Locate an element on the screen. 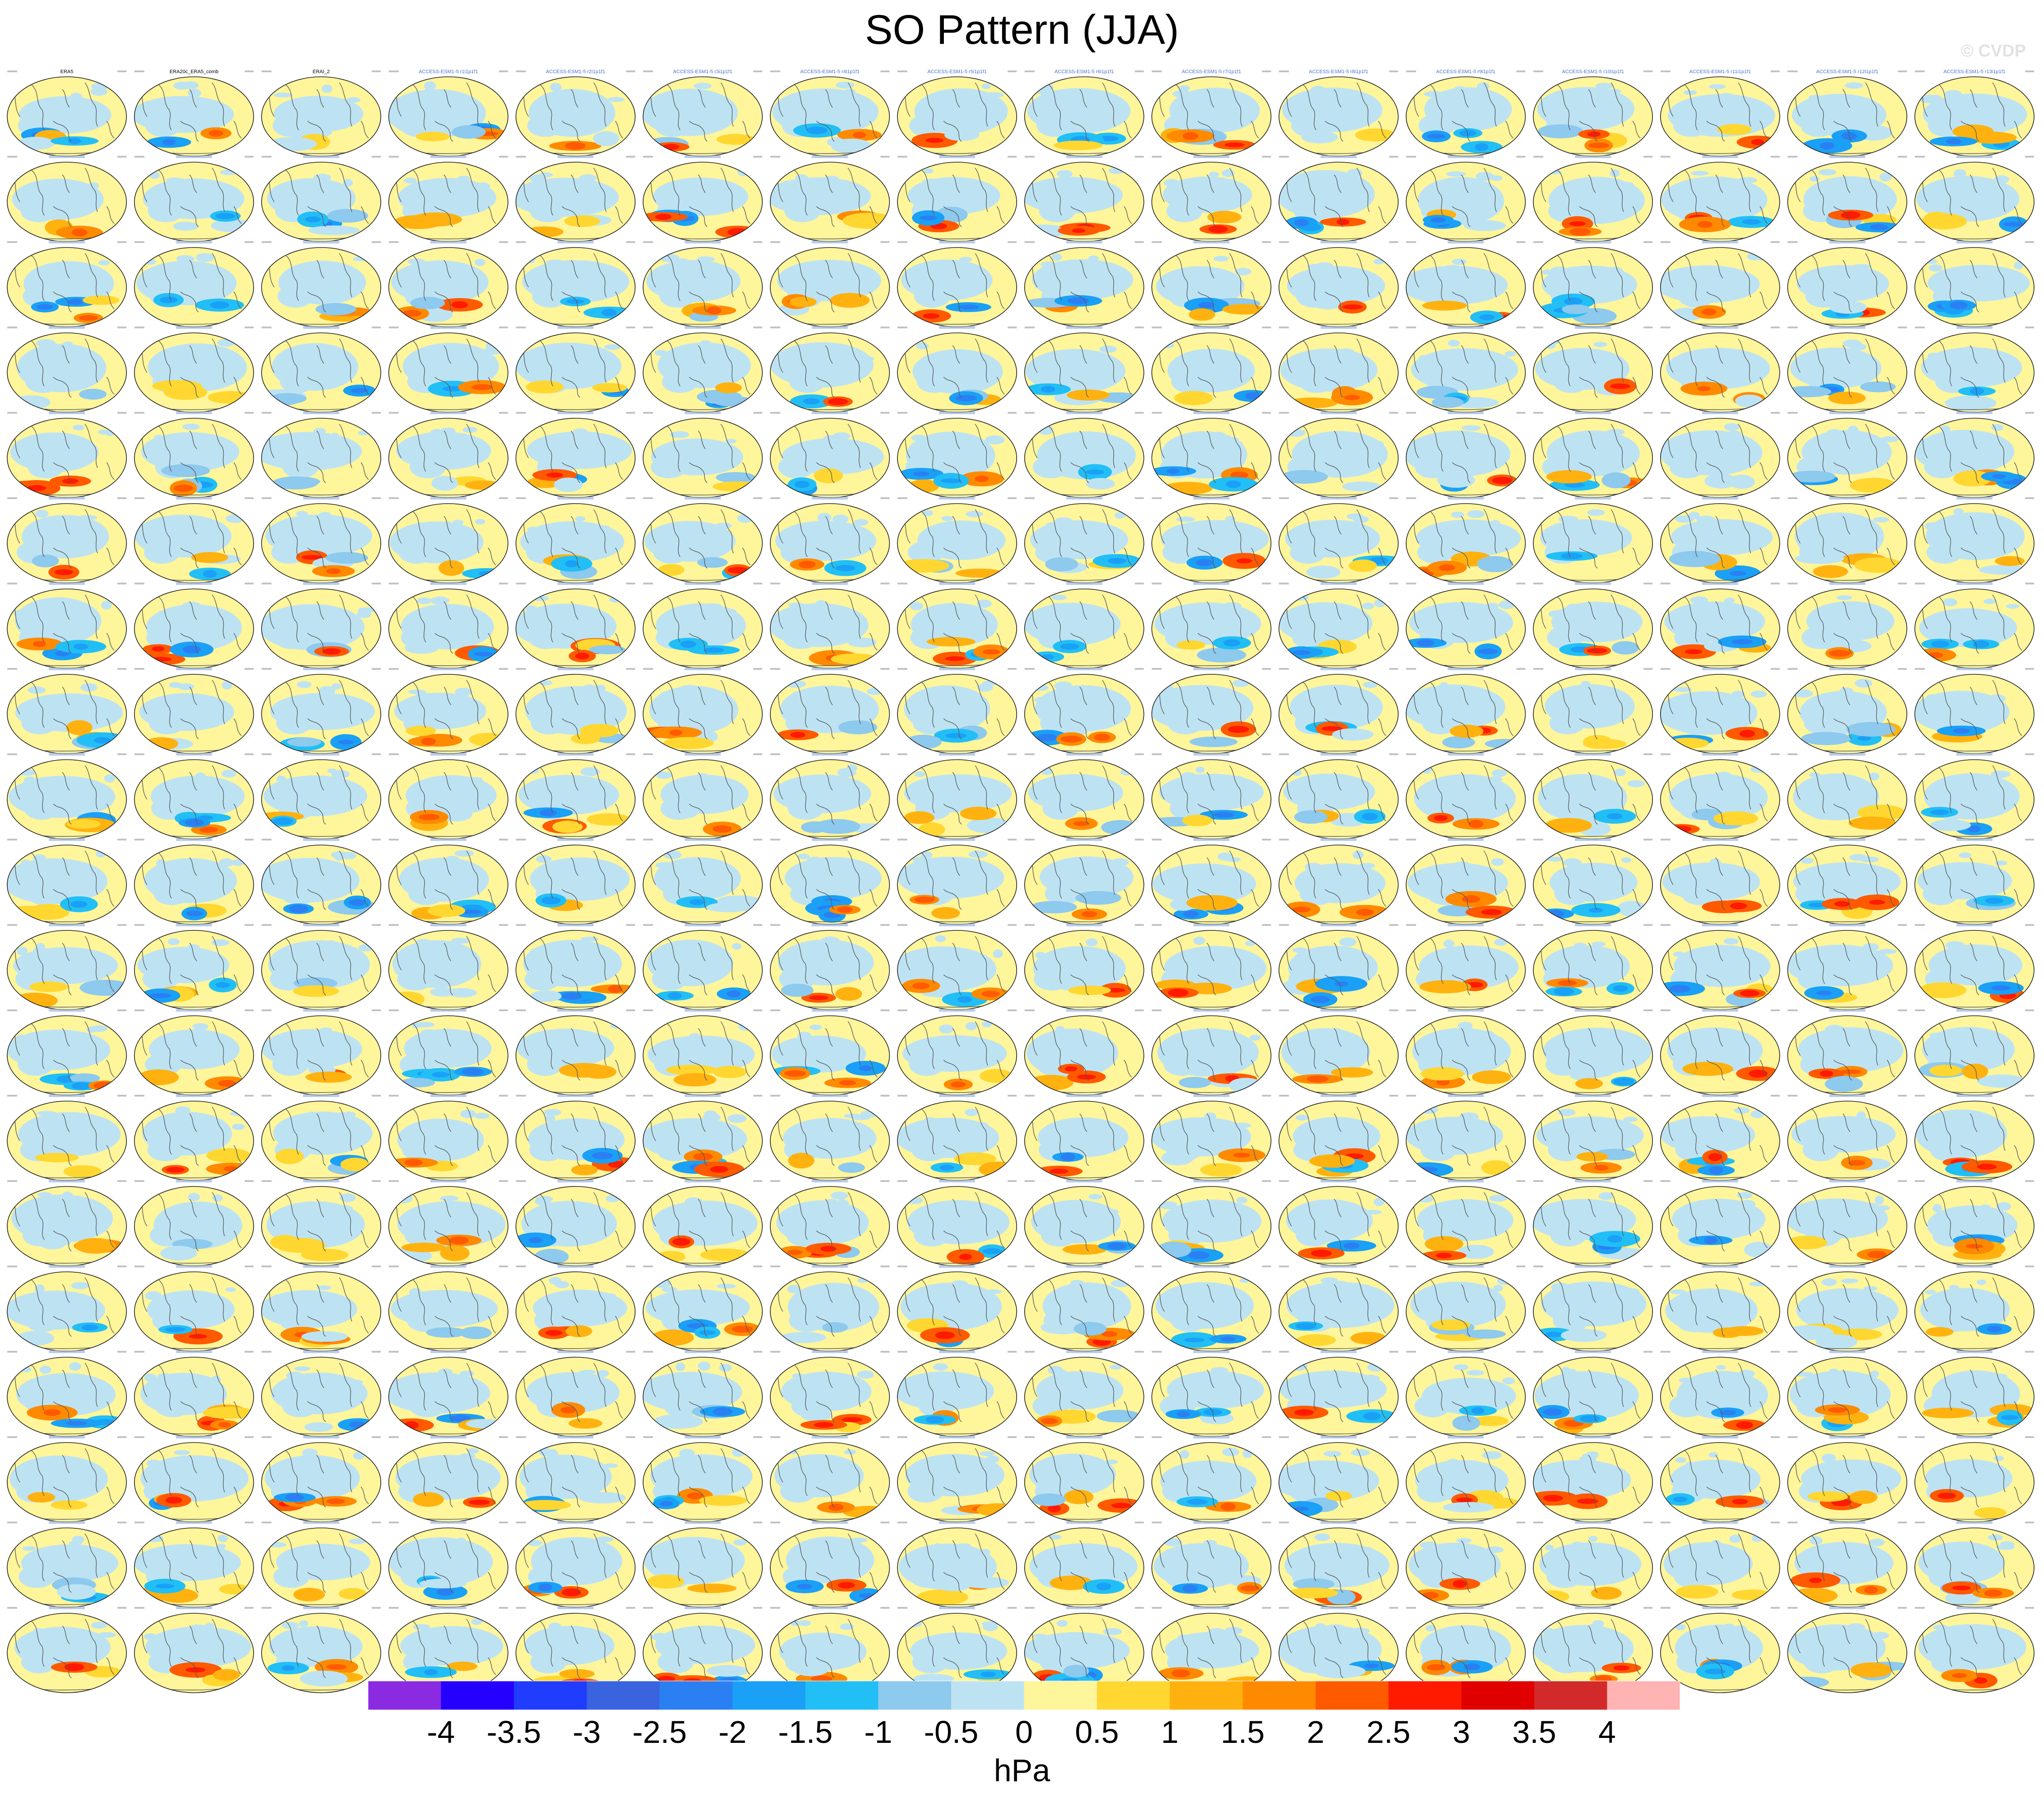 This screenshot has height=1793, width=2044. panel-title: ACCESS-ESM1-5 r3i1p1f1 is located at coordinates (702, 72).